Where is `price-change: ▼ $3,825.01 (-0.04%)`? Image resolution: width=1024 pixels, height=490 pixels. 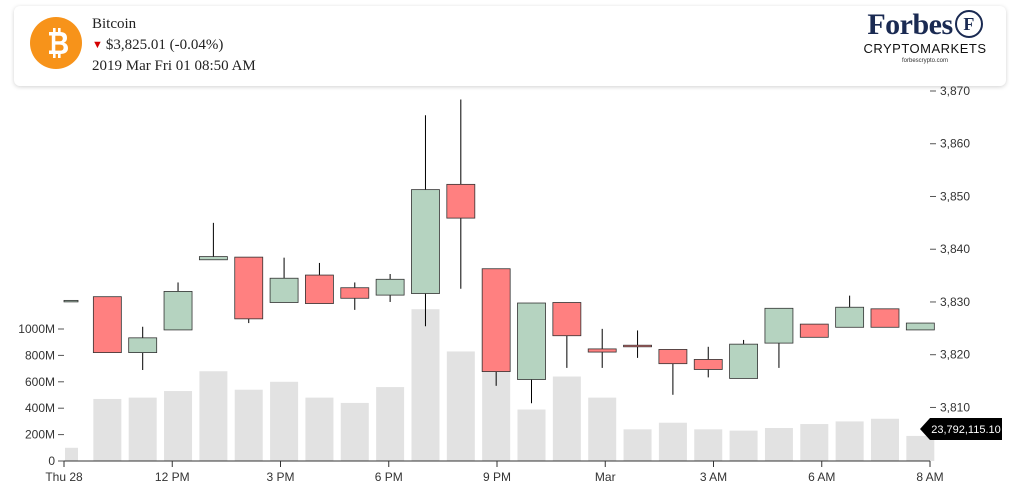 price-change: ▼ $3,825.01 (-0.04%) is located at coordinates (157, 45).